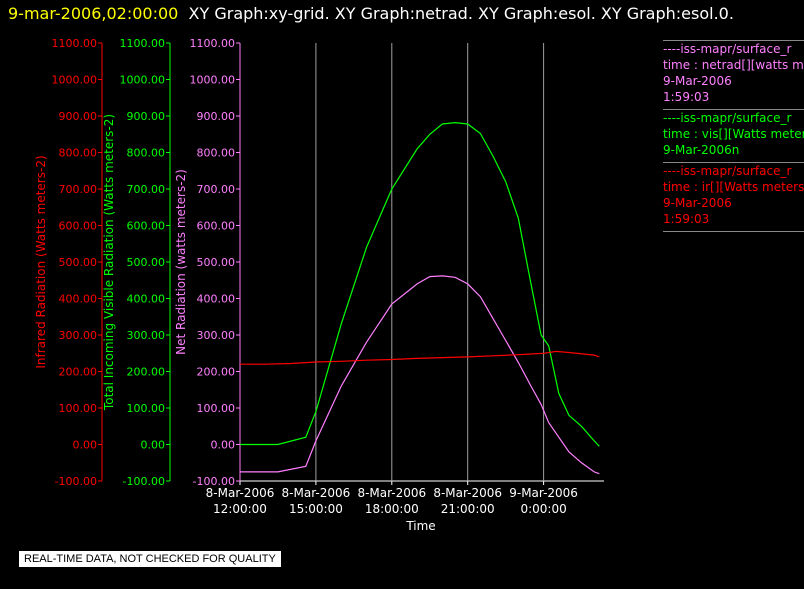  I want to click on series-line-ir, so click(420, 357).